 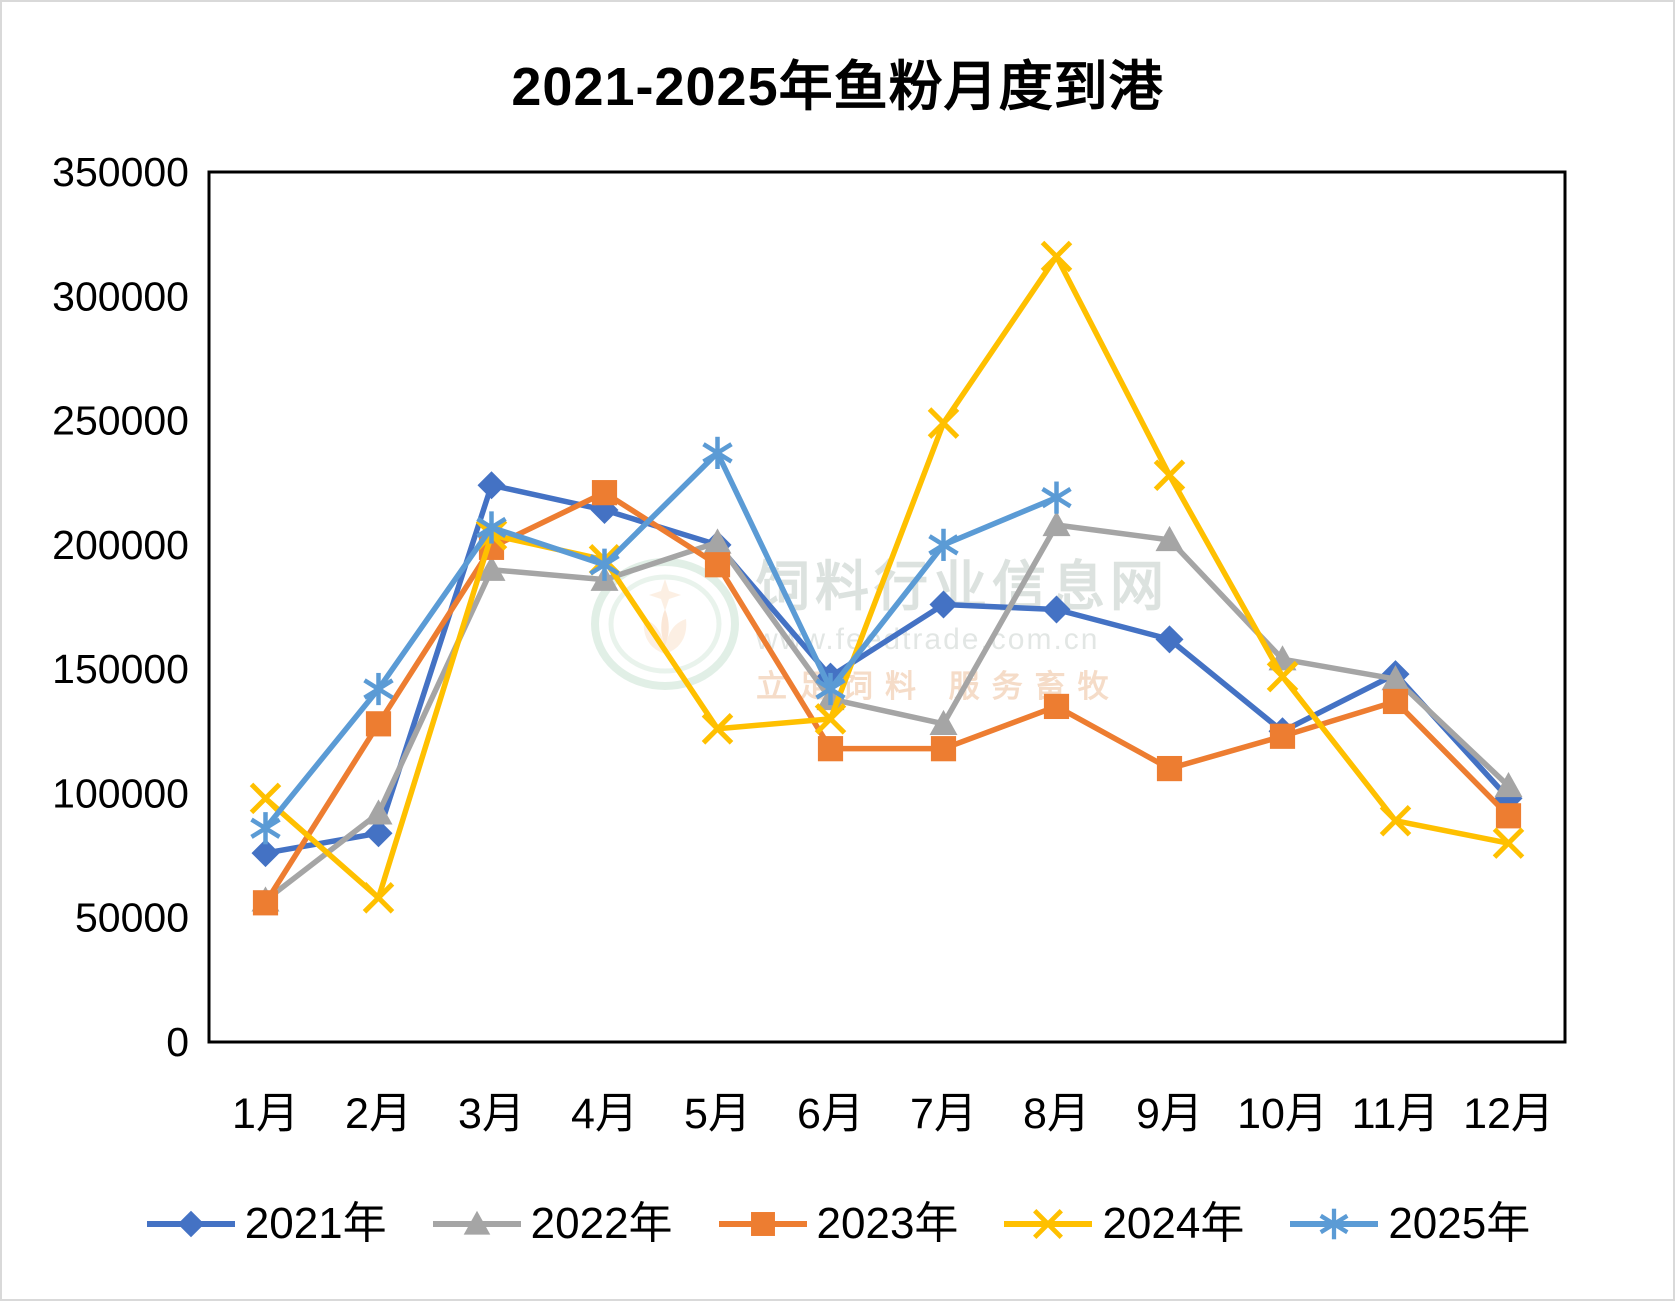 What do you see at coordinates (315, 1223) in the screenshot?
I see `legend-label: 2021年` at bounding box center [315, 1223].